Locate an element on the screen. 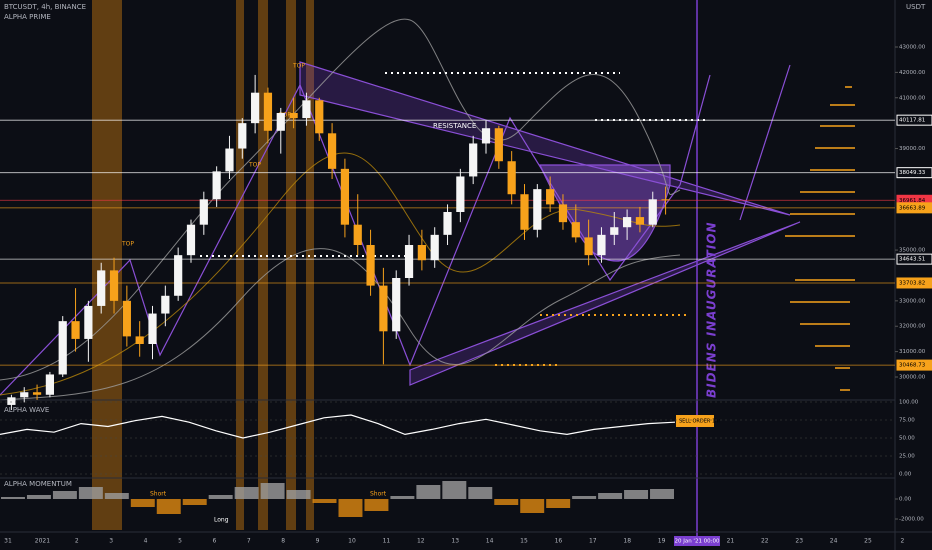 This screenshot has width=932, height=550. y-tick-label: 43000.00 is located at coordinates (912, 48).